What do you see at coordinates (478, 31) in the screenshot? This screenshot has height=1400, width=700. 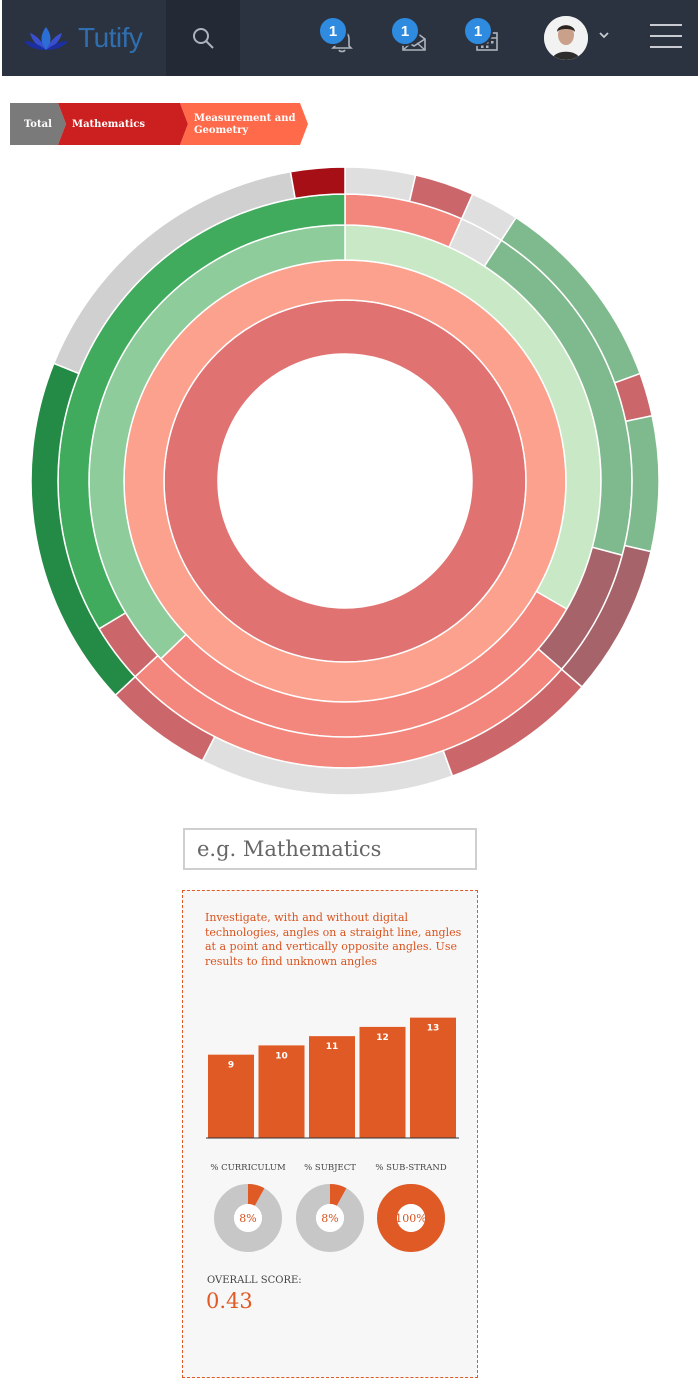 I see `calendar-badge: 1` at bounding box center [478, 31].